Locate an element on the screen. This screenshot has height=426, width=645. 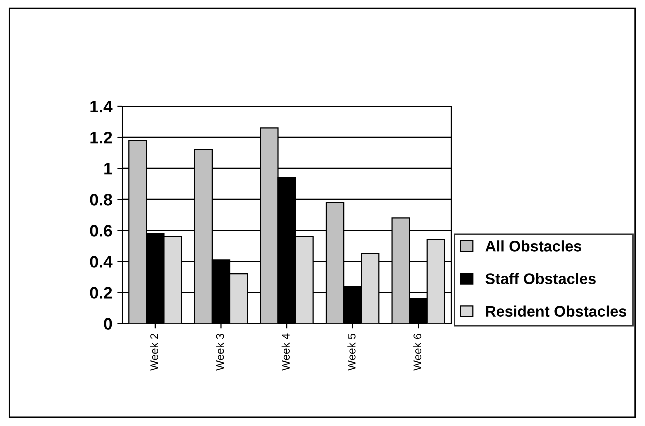
x-tick-label: Week 3 is located at coordinates (220, 352).